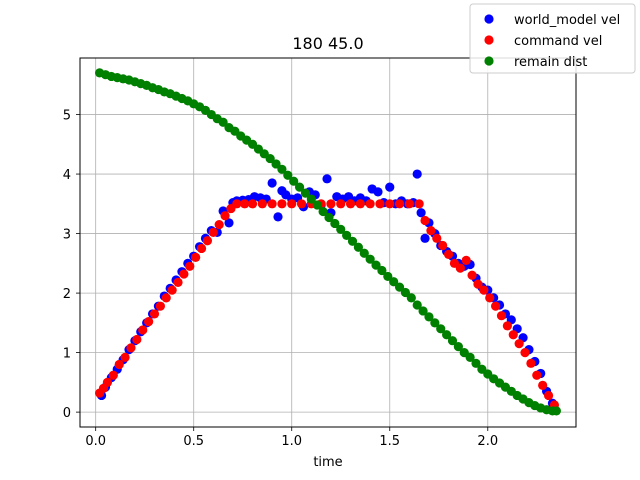  What do you see at coordinates (193, 441) in the screenshot?
I see `x-tick-label: 0.5` at bounding box center [193, 441].